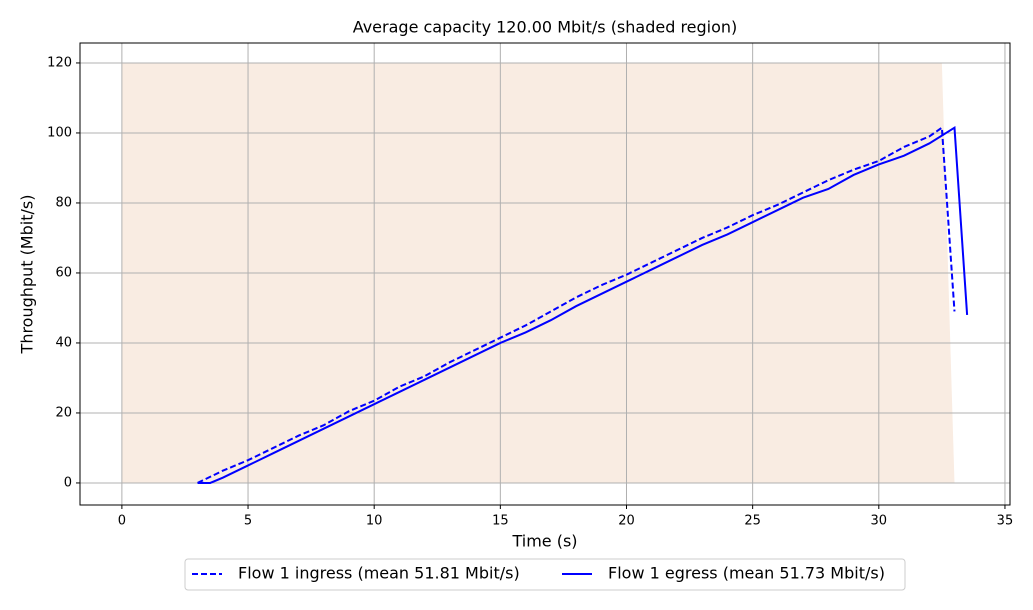 This screenshot has height=610, width=1033. Describe the element at coordinates (63, 412) in the screenshot. I see `y-tick-label: 20` at that location.